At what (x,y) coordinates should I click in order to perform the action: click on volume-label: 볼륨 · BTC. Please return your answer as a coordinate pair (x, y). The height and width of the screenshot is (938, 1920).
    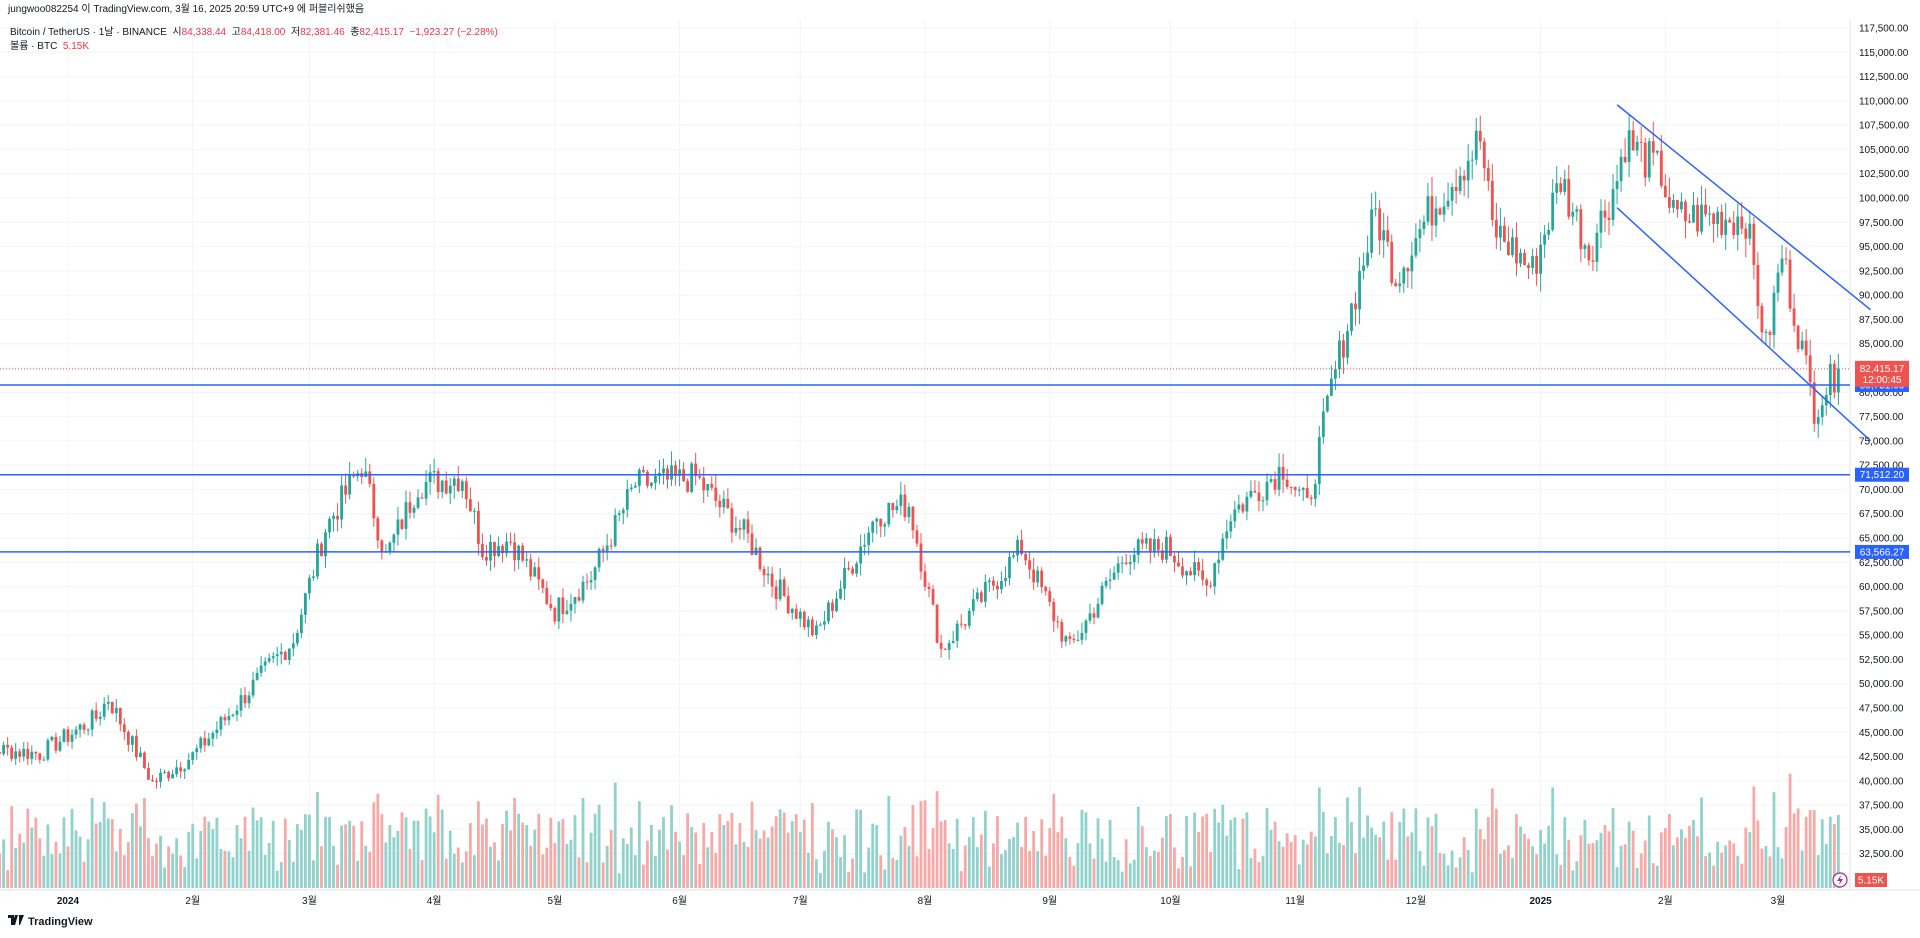
    Looking at the image, I should click on (34, 46).